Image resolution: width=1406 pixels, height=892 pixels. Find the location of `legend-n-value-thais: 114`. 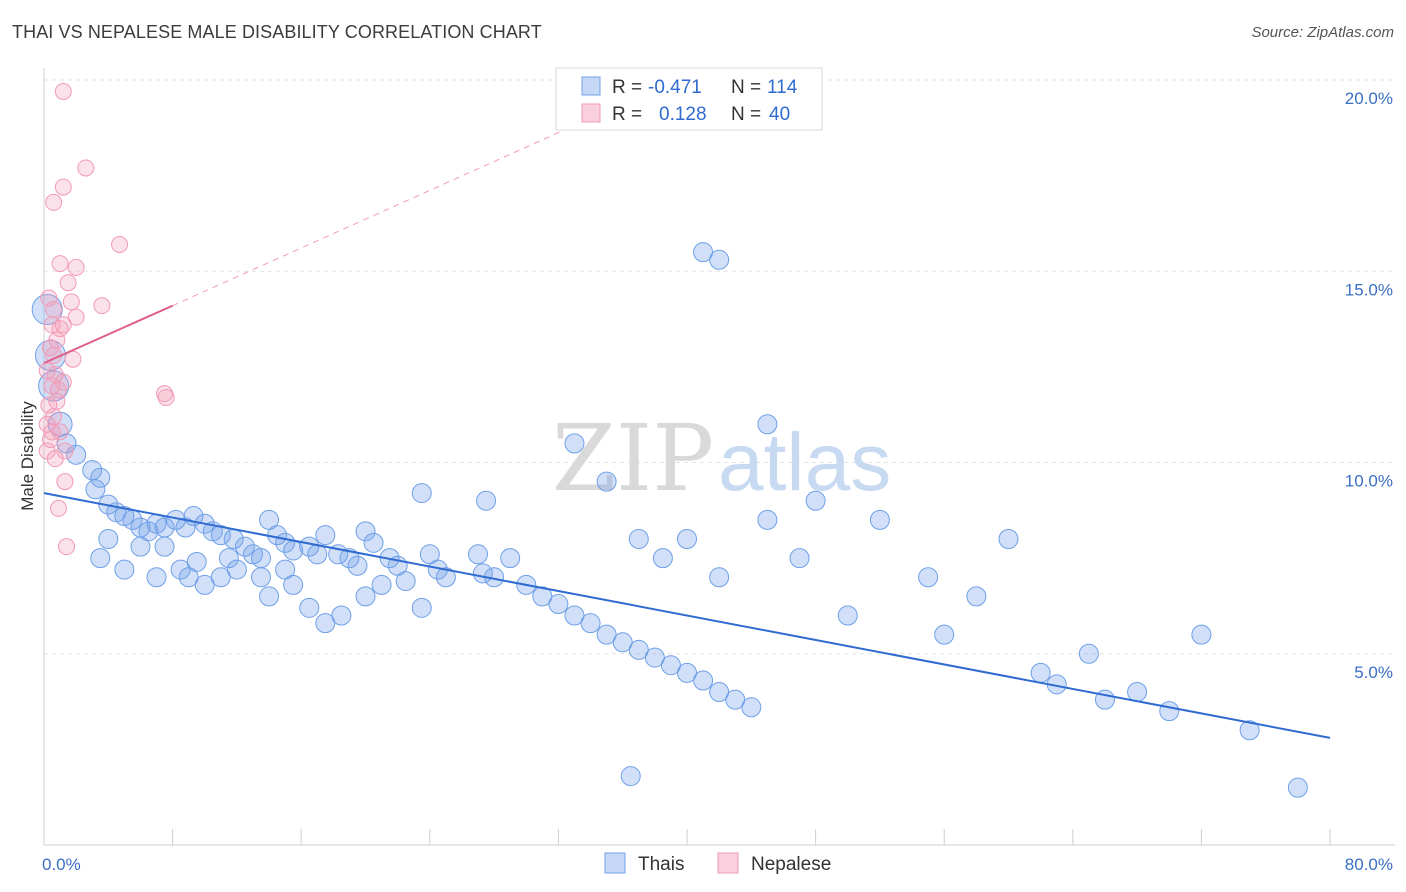

legend-n-value-thais: 114 is located at coordinates (782, 87).